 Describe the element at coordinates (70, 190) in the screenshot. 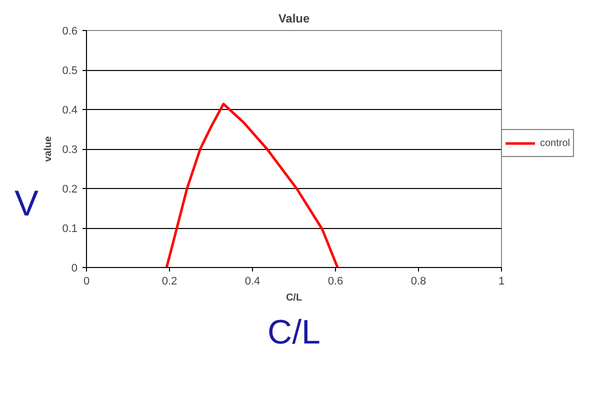

I see `y-tick-label: 0.2` at that location.